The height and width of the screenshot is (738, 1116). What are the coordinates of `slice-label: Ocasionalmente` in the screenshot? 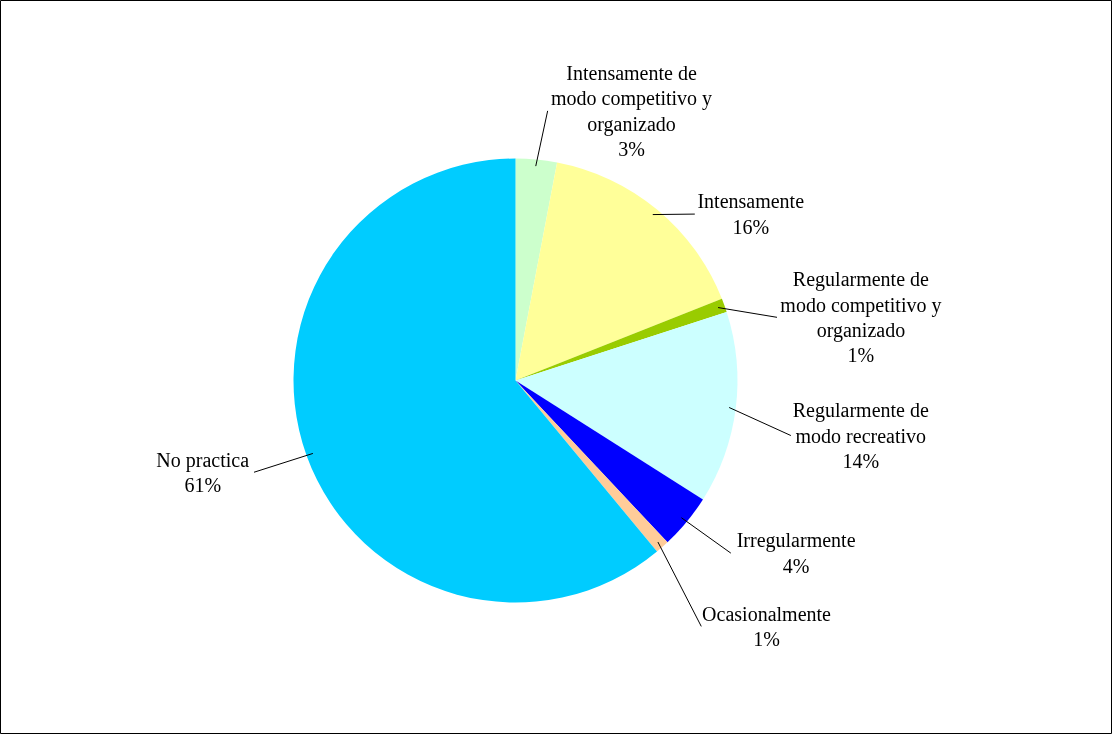 It's located at (767, 613).